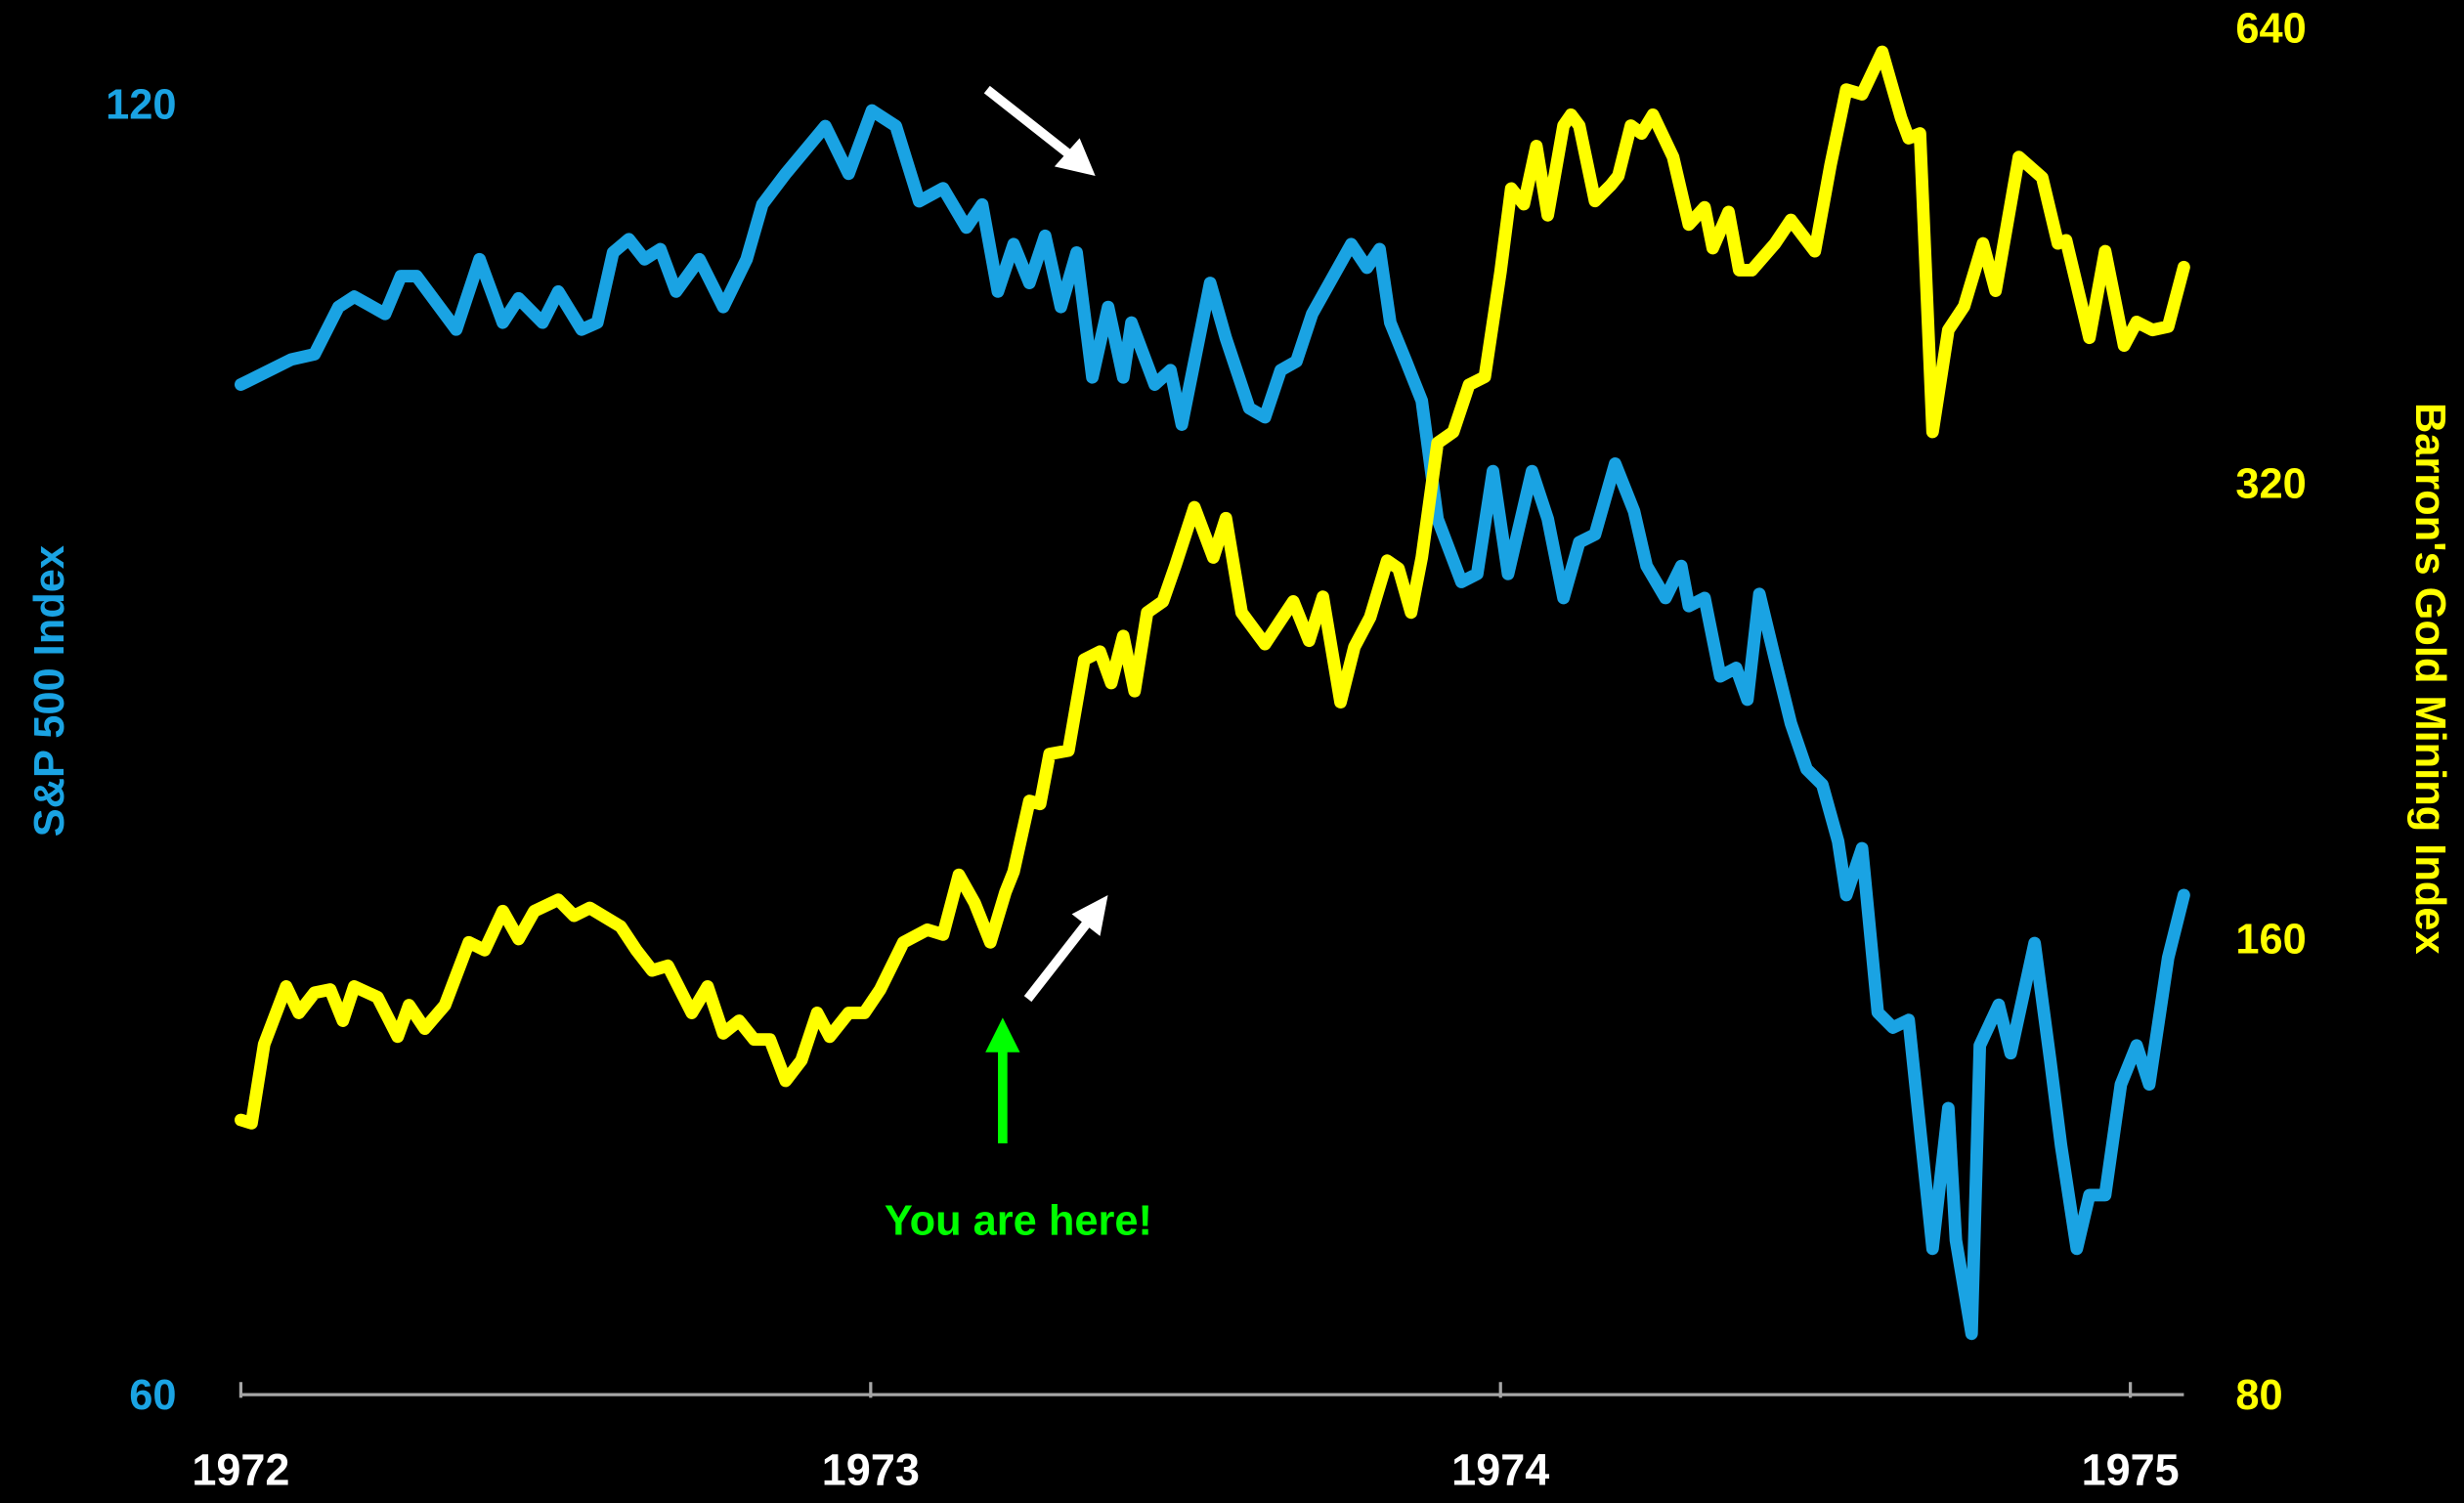  I want to click on x-tick-label: 1973, so click(871, 1469).